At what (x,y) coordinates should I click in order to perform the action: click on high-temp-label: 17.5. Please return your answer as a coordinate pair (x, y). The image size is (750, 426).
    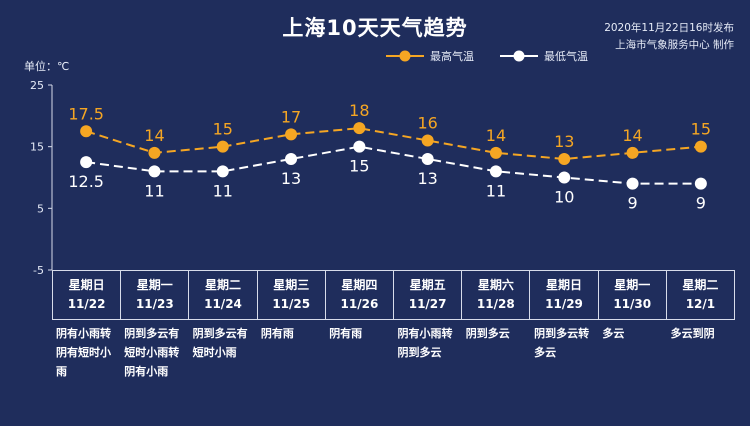
    Looking at the image, I should click on (86, 113).